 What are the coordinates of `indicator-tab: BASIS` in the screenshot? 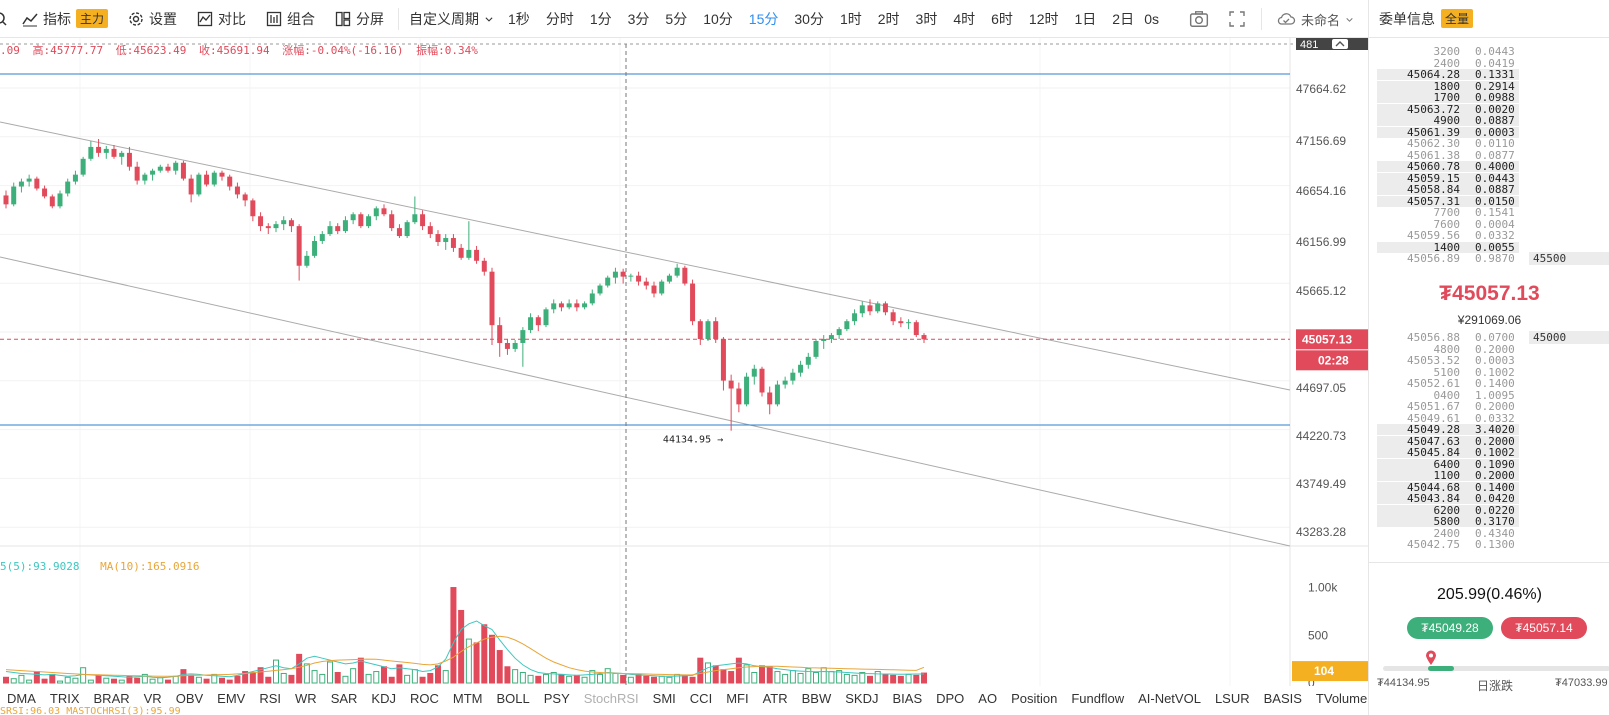 It's located at (1282, 698).